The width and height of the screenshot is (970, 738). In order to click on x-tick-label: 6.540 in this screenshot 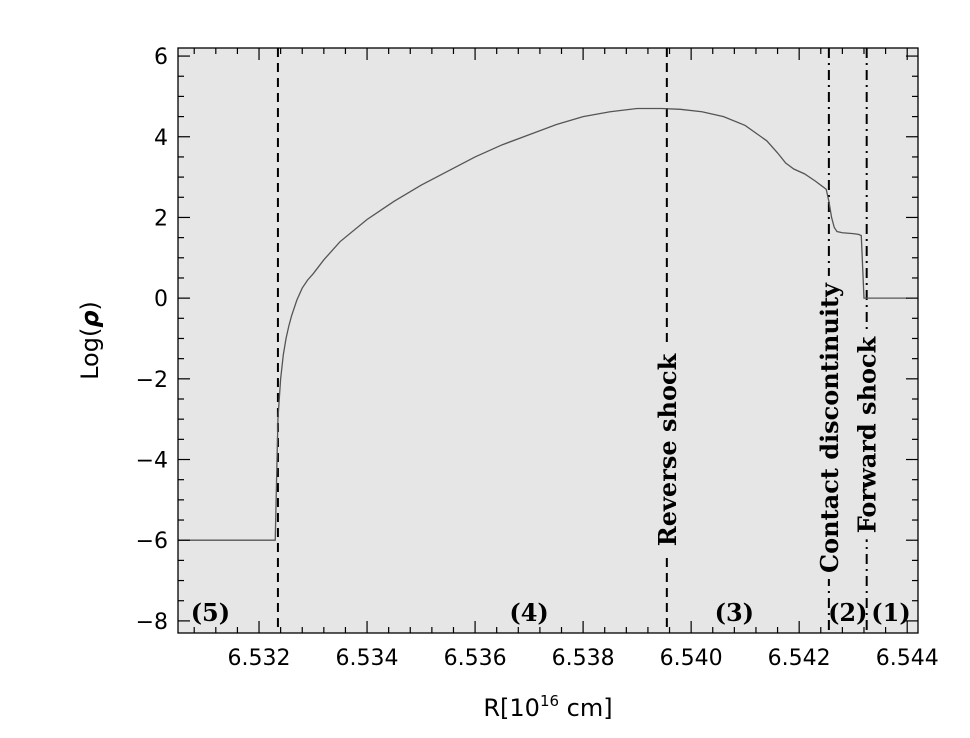, I will do `click(691, 658)`.